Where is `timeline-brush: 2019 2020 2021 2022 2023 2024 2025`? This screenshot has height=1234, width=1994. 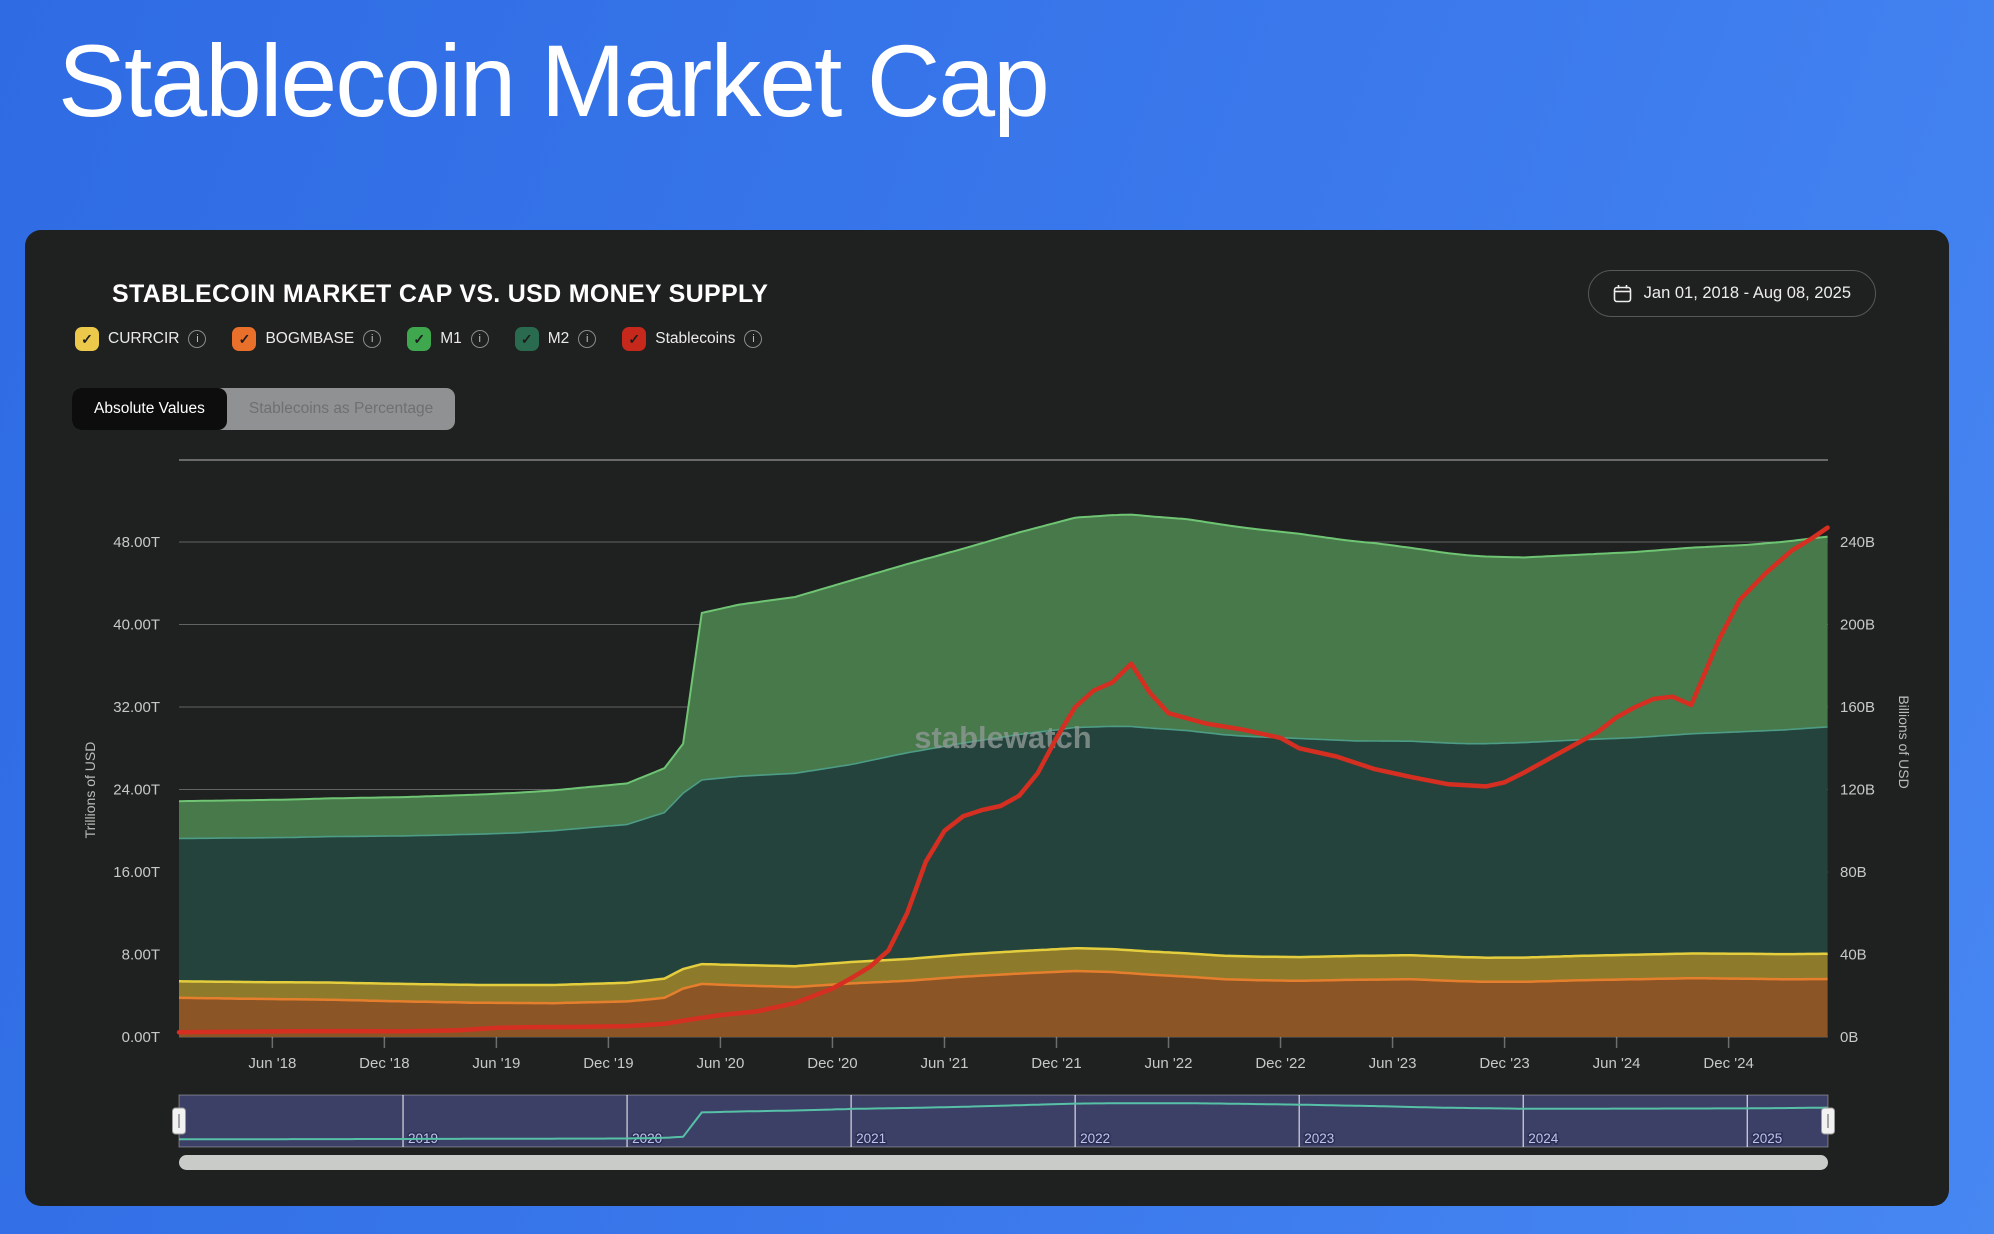
timeline-brush: 2019 2020 2021 2022 2023 2024 2025 is located at coordinates (1003, 1121).